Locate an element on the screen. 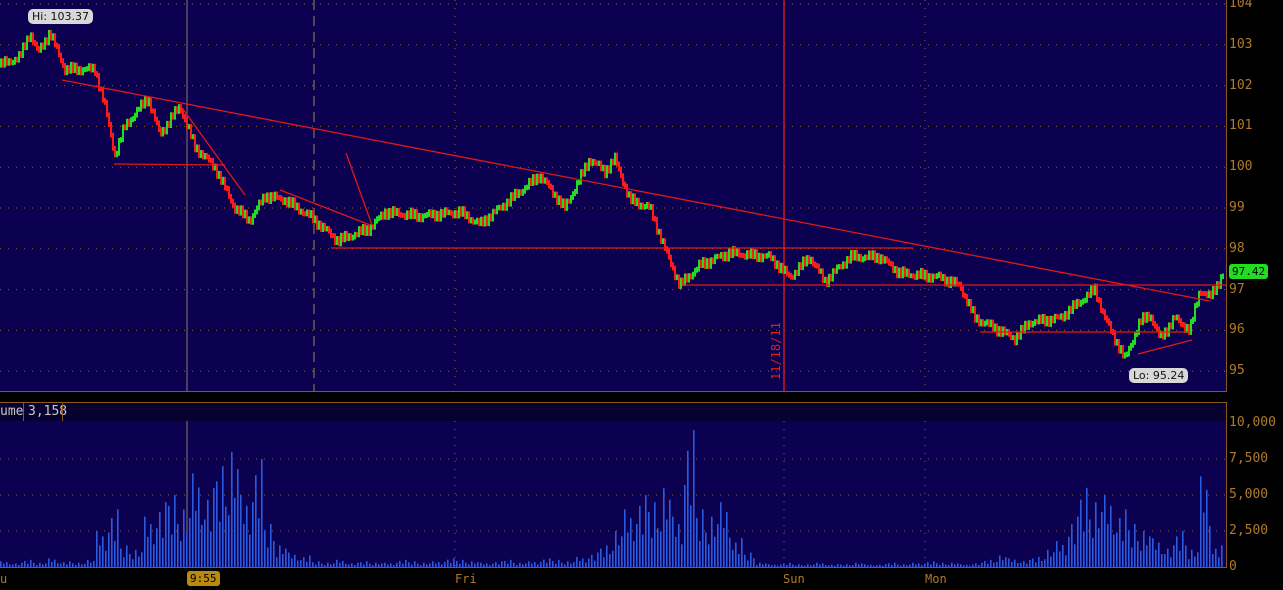 This screenshot has height=590, width=1283. trendline-lo is located at coordinates (1165, 347).